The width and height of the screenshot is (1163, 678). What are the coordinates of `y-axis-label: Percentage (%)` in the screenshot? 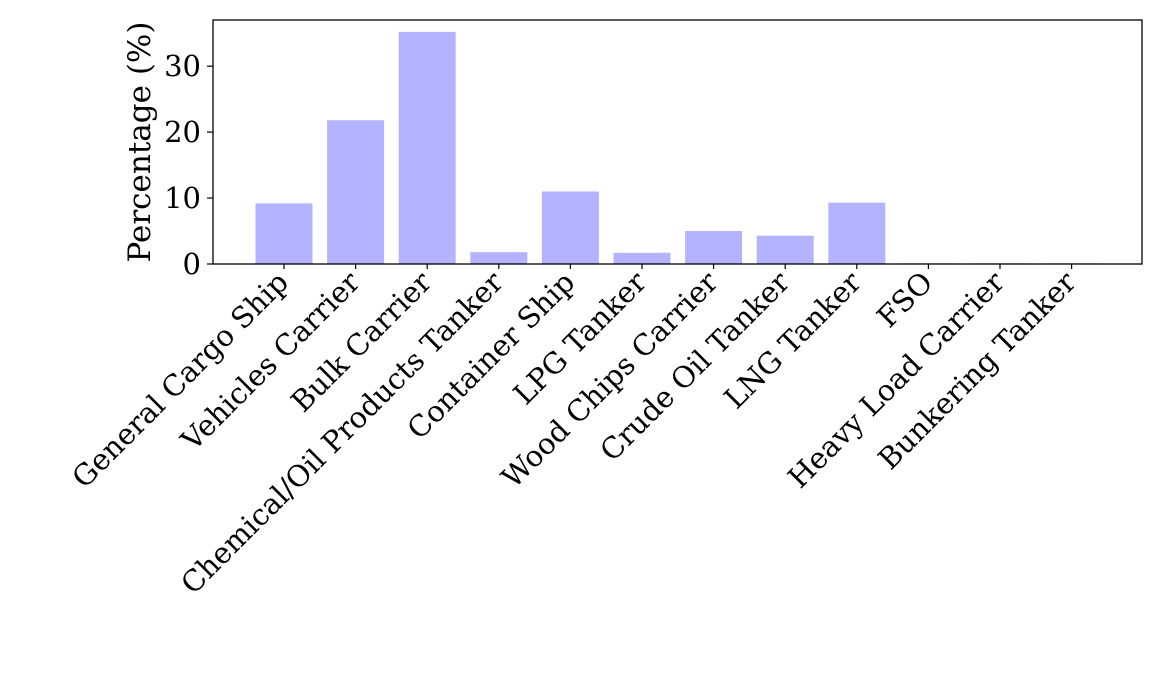 It's located at (140, 142).